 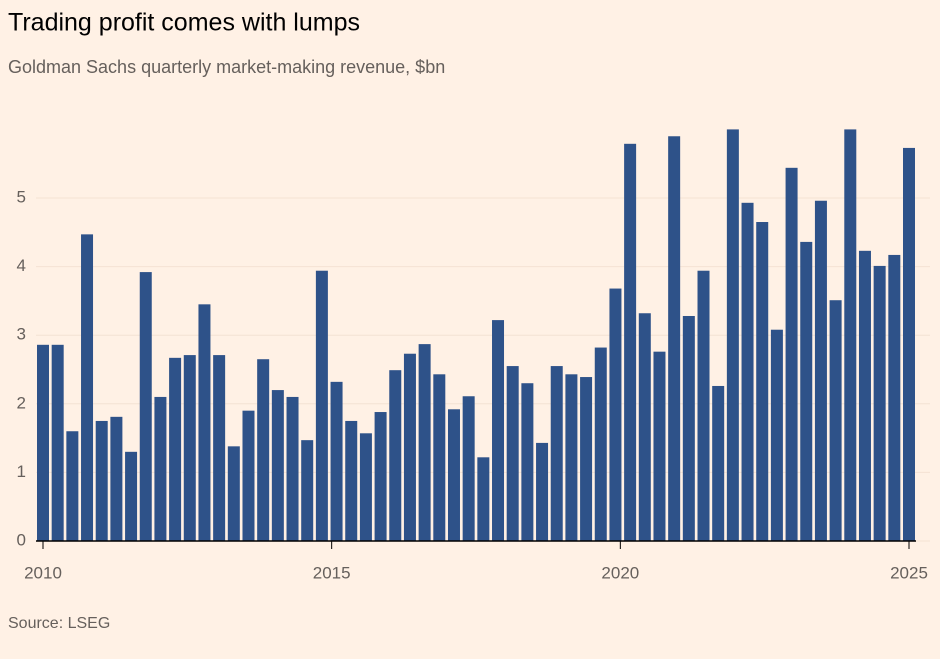 I want to click on chart-title: Trading profit comes with lumps, so click(x=184, y=23).